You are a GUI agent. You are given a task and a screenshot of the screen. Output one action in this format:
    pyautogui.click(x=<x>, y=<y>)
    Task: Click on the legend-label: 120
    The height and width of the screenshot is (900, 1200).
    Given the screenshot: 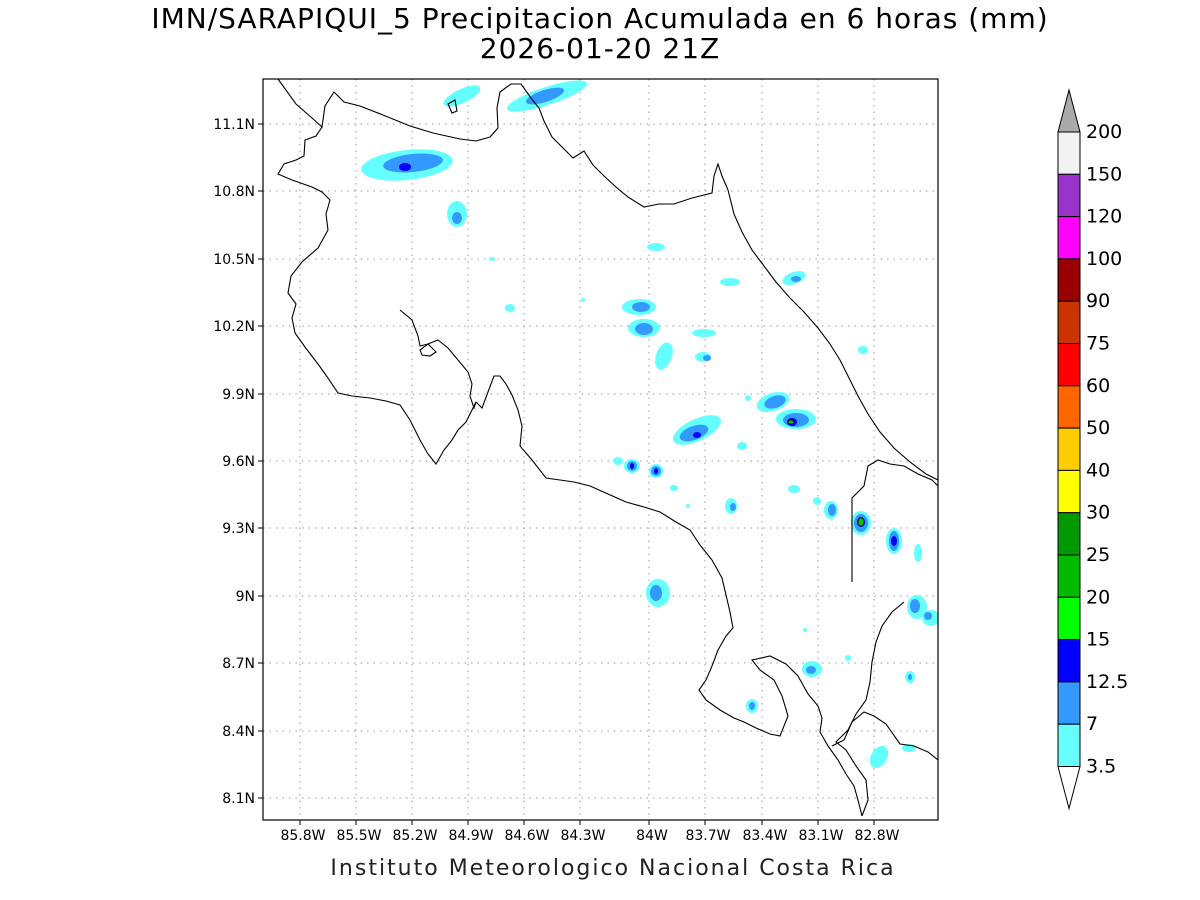 What is the action you would take?
    pyautogui.click(x=1104, y=217)
    